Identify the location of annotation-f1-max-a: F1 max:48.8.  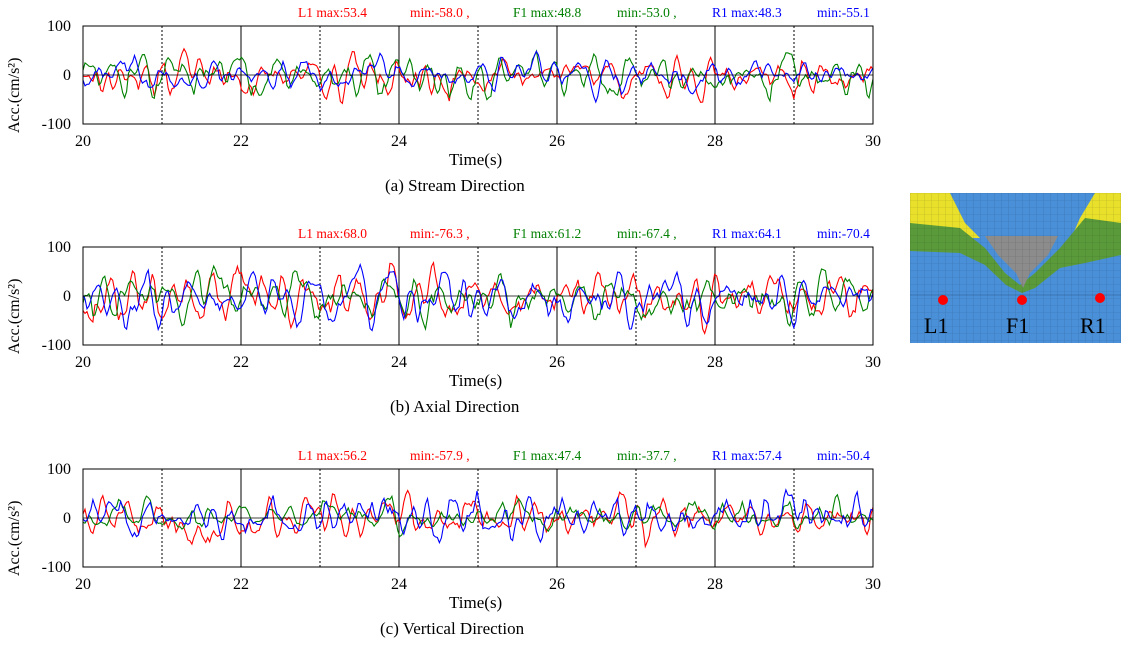
(547, 13).